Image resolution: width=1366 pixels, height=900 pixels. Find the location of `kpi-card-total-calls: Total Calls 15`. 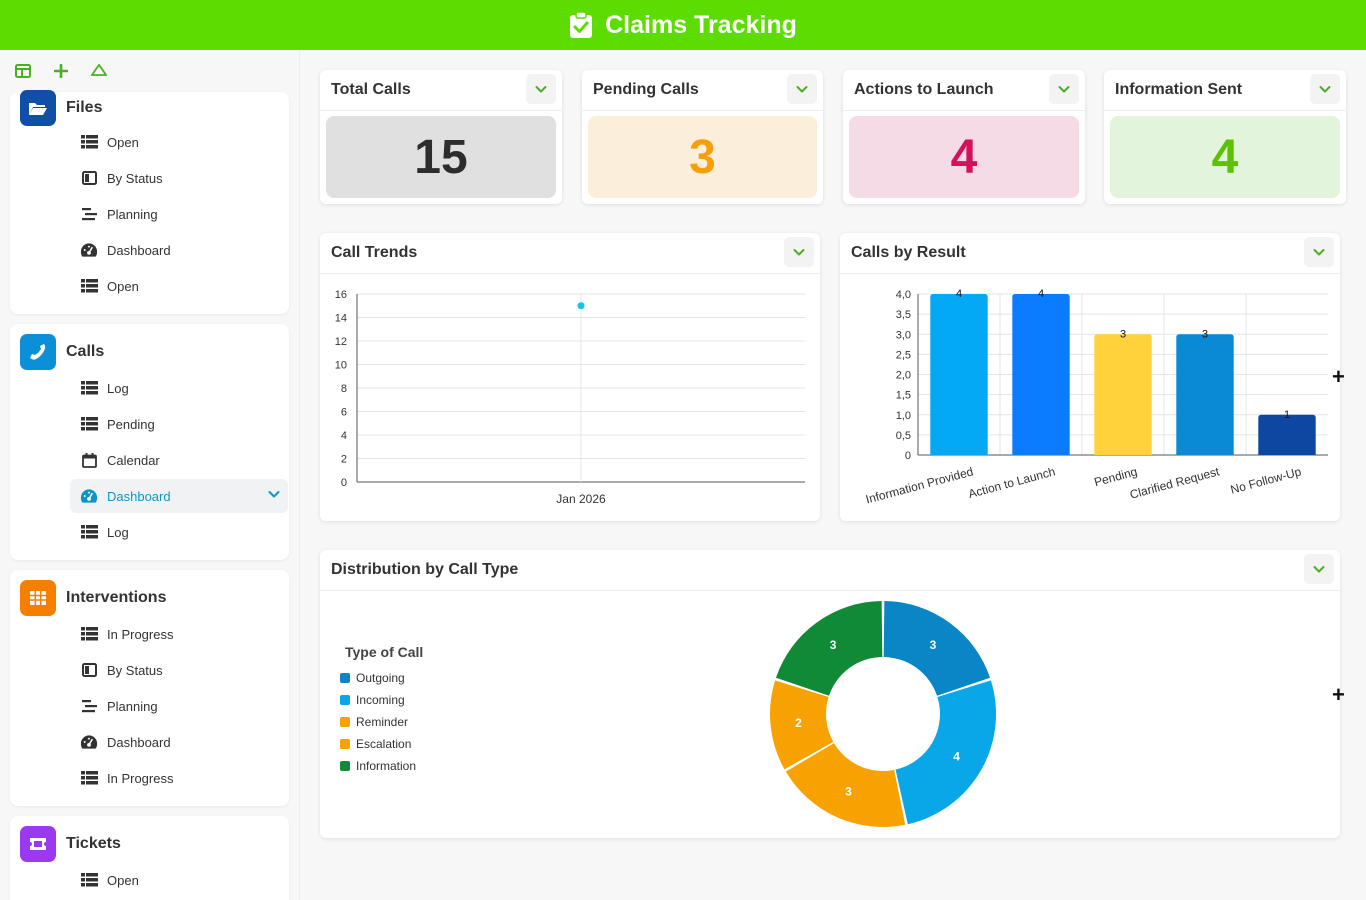

kpi-card-total-calls: Total Calls 15 is located at coordinates (441, 137).